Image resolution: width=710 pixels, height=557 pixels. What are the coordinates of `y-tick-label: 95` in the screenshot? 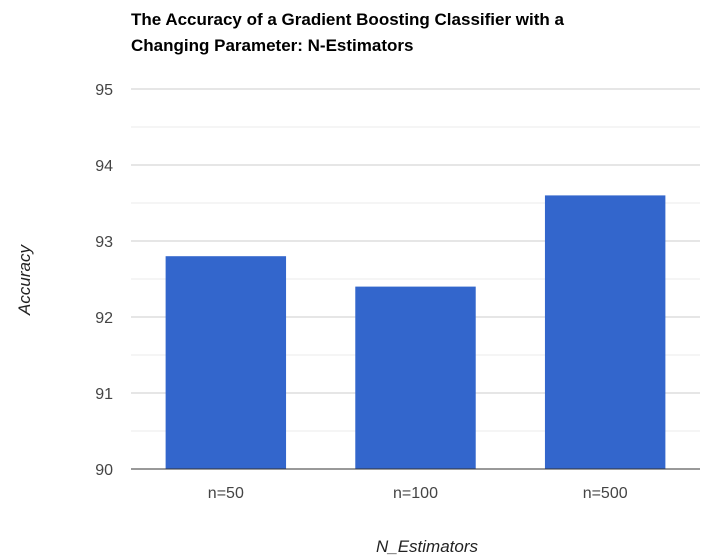 It's located at (104, 90).